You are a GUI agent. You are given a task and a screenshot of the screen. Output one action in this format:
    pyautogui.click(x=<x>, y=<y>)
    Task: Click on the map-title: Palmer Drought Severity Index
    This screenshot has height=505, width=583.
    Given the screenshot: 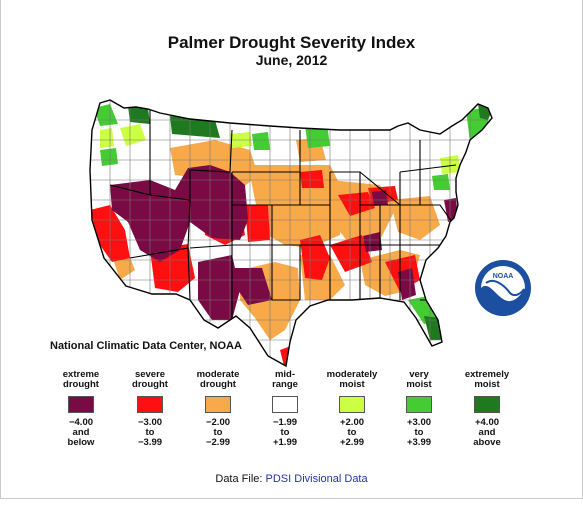 What is the action you would take?
    pyautogui.click(x=291, y=42)
    